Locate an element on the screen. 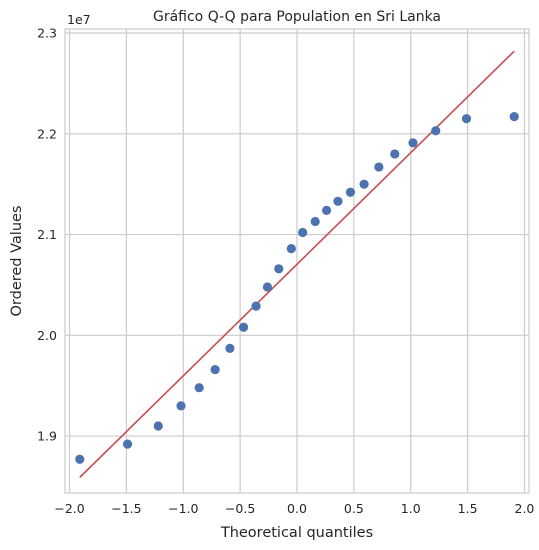 Image resolution: width=539 pixels, height=550 pixels. x-axis-ticks: −2.0 −1.5 −1.0 −0.5 0.0 0.5 1.0 1.5 2.0 is located at coordinates (294, 508).